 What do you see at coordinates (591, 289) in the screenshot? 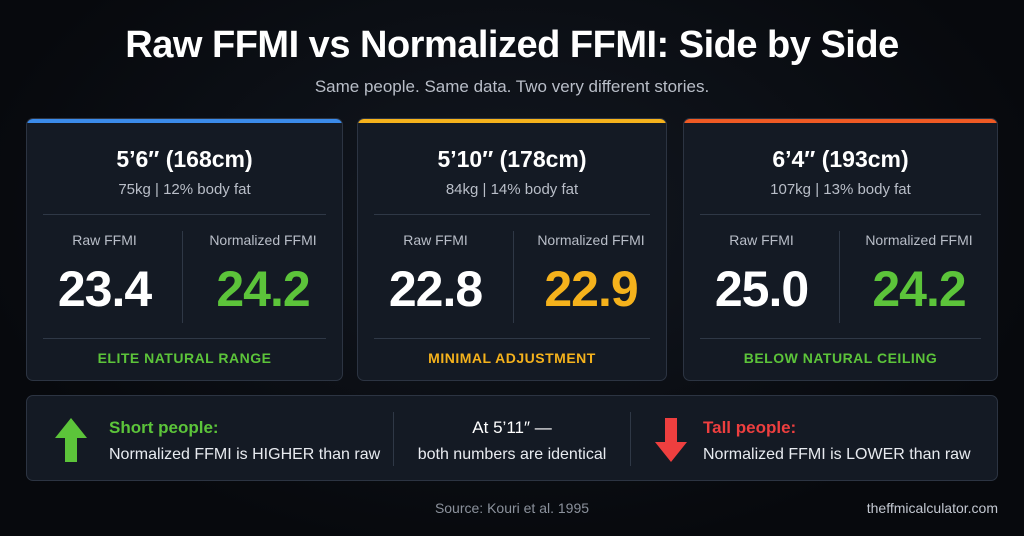
I see `normalized-value: 22.9` at bounding box center [591, 289].